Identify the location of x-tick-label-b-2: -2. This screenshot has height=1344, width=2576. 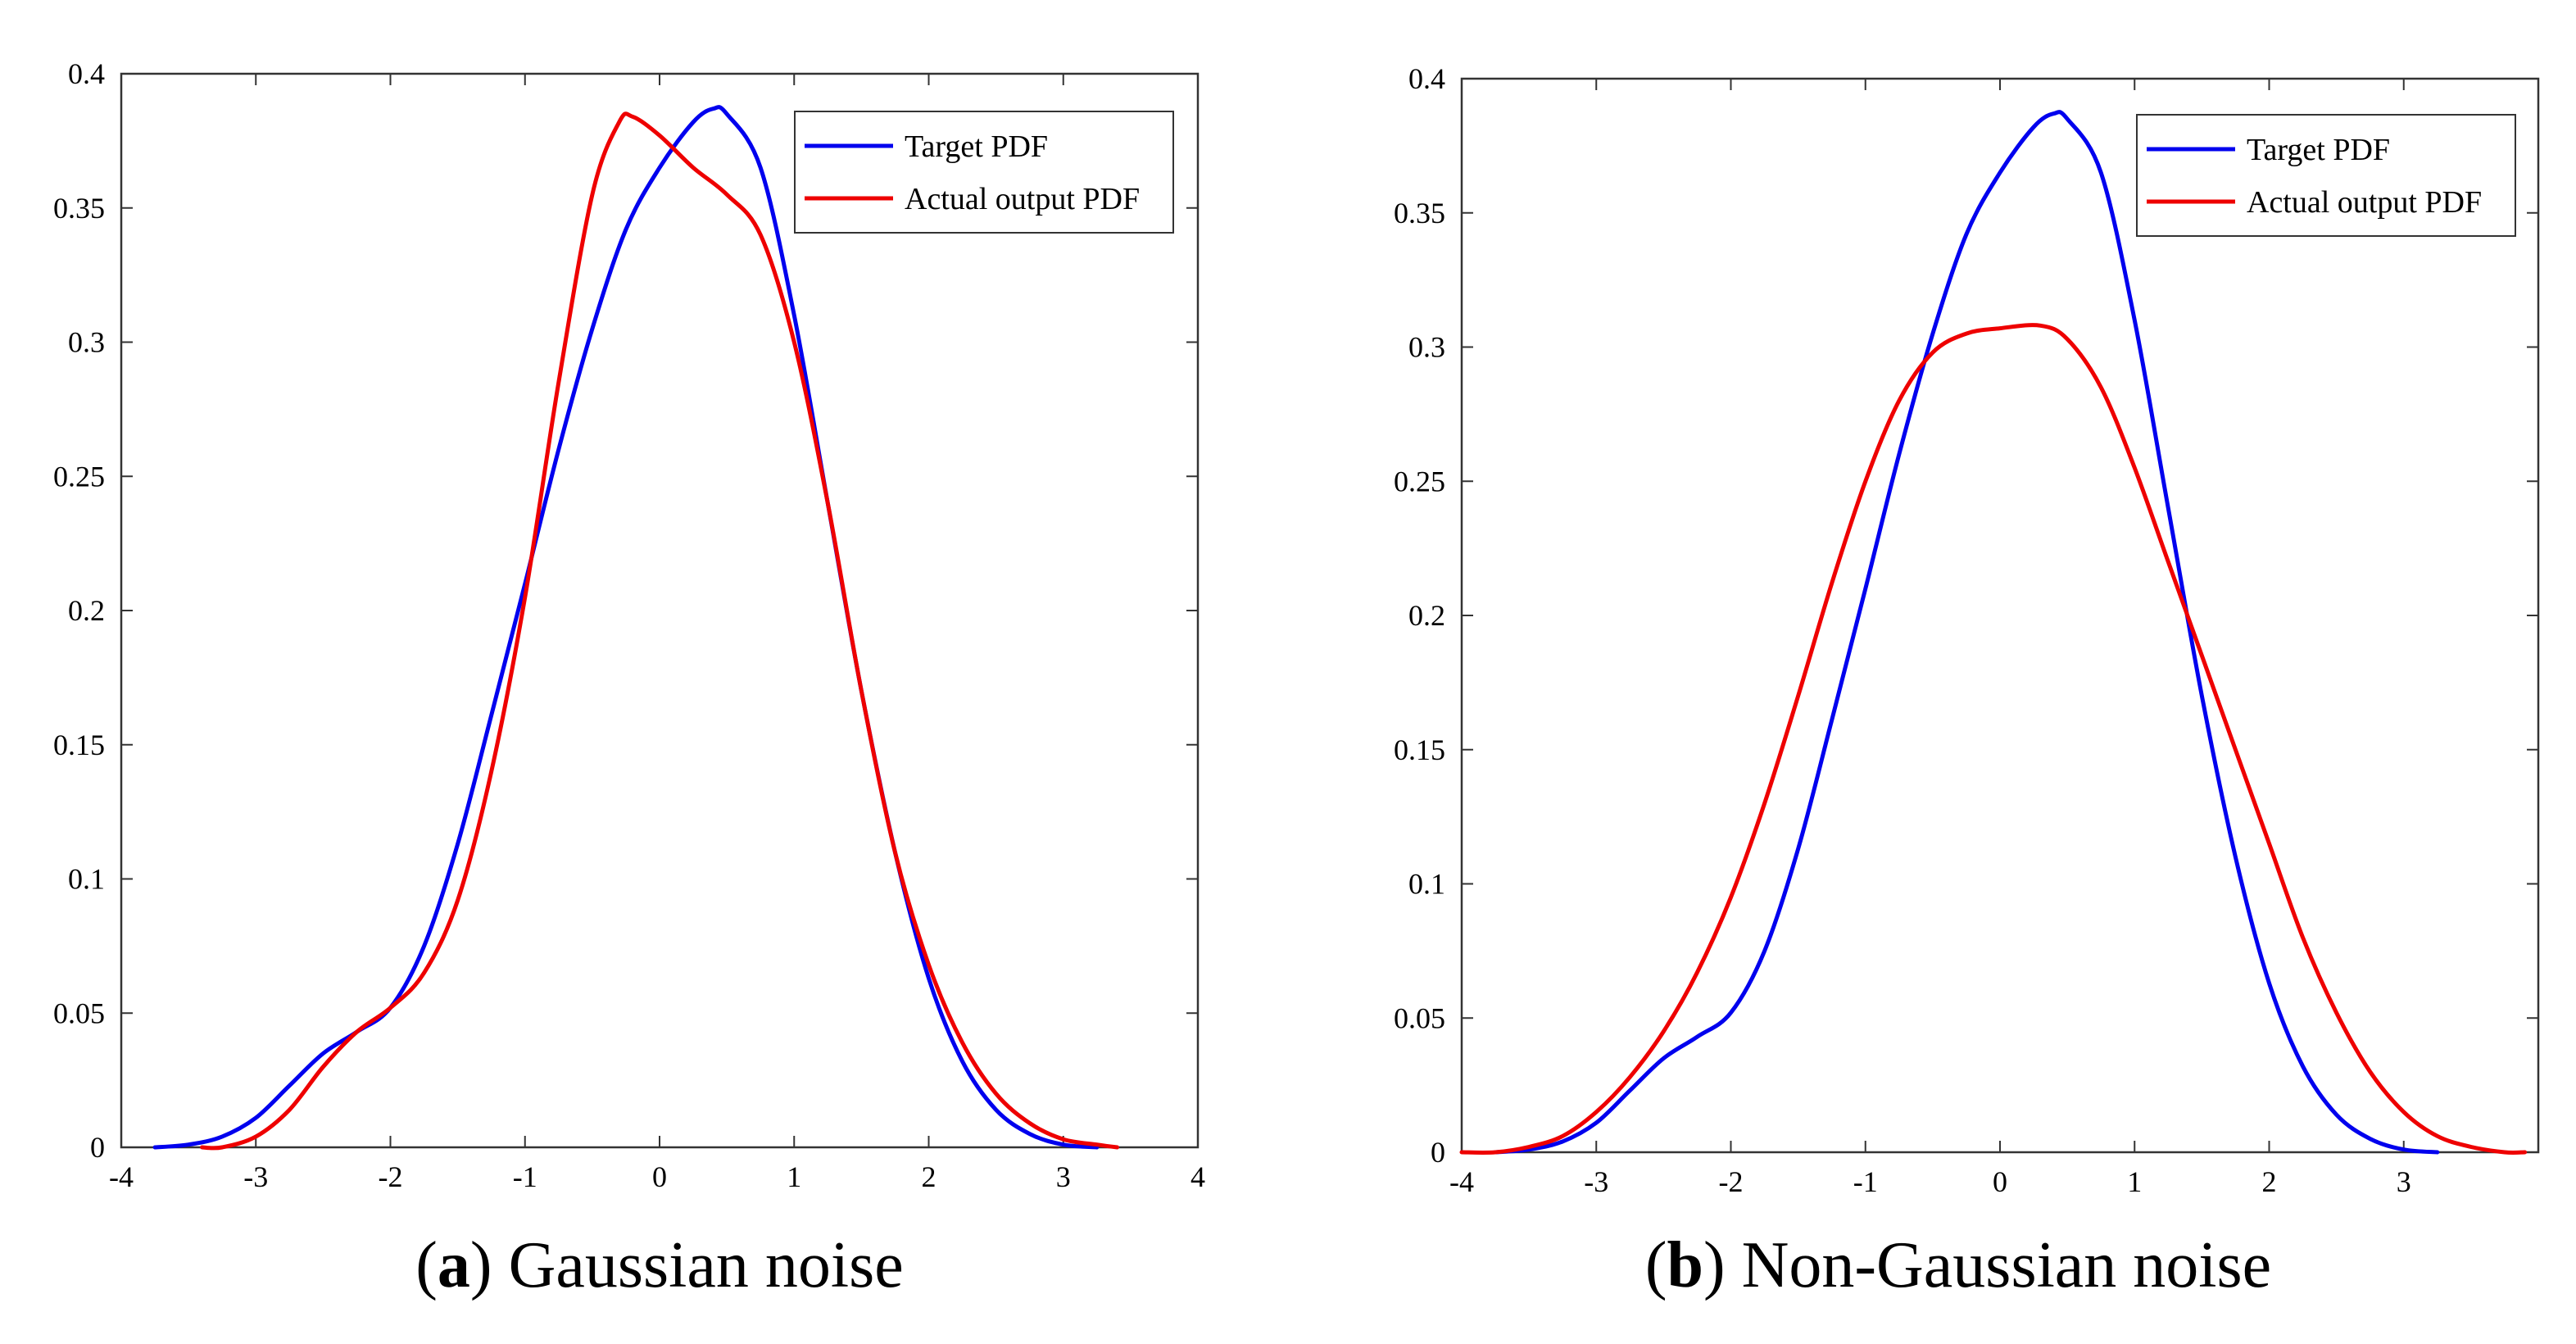
(1731, 1181).